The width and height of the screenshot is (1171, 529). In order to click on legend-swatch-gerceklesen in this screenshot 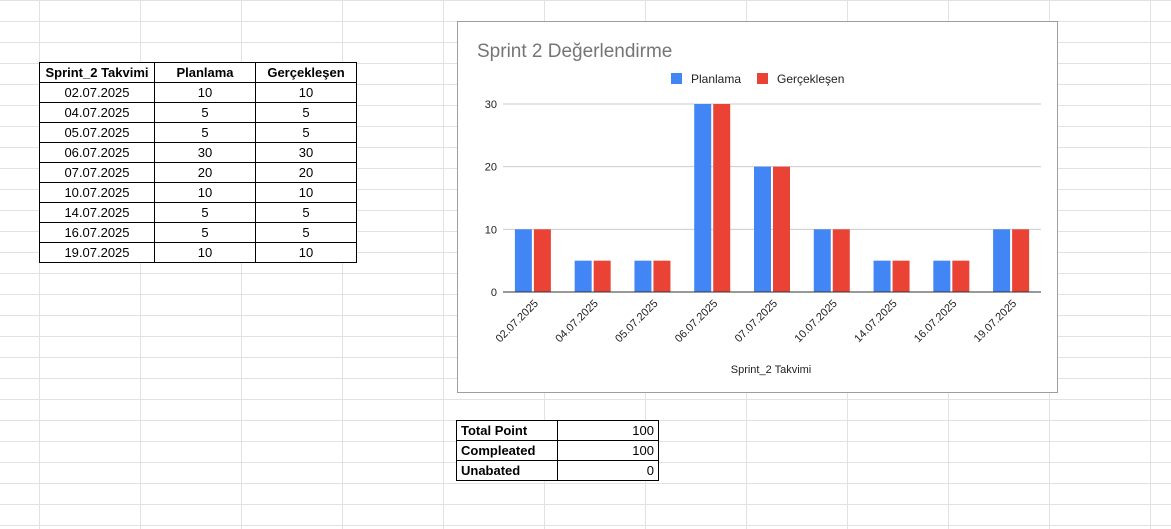, I will do `click(762, 78)`.